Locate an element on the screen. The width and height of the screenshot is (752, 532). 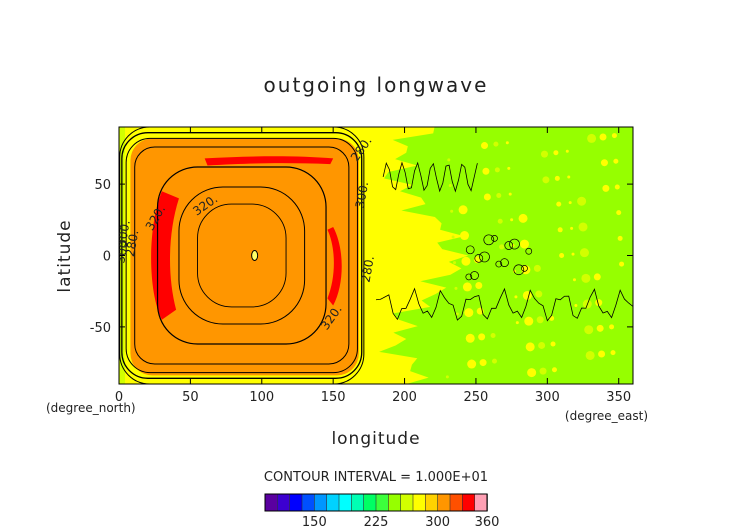
colorbar-frame is located at coordinates (376, 502).